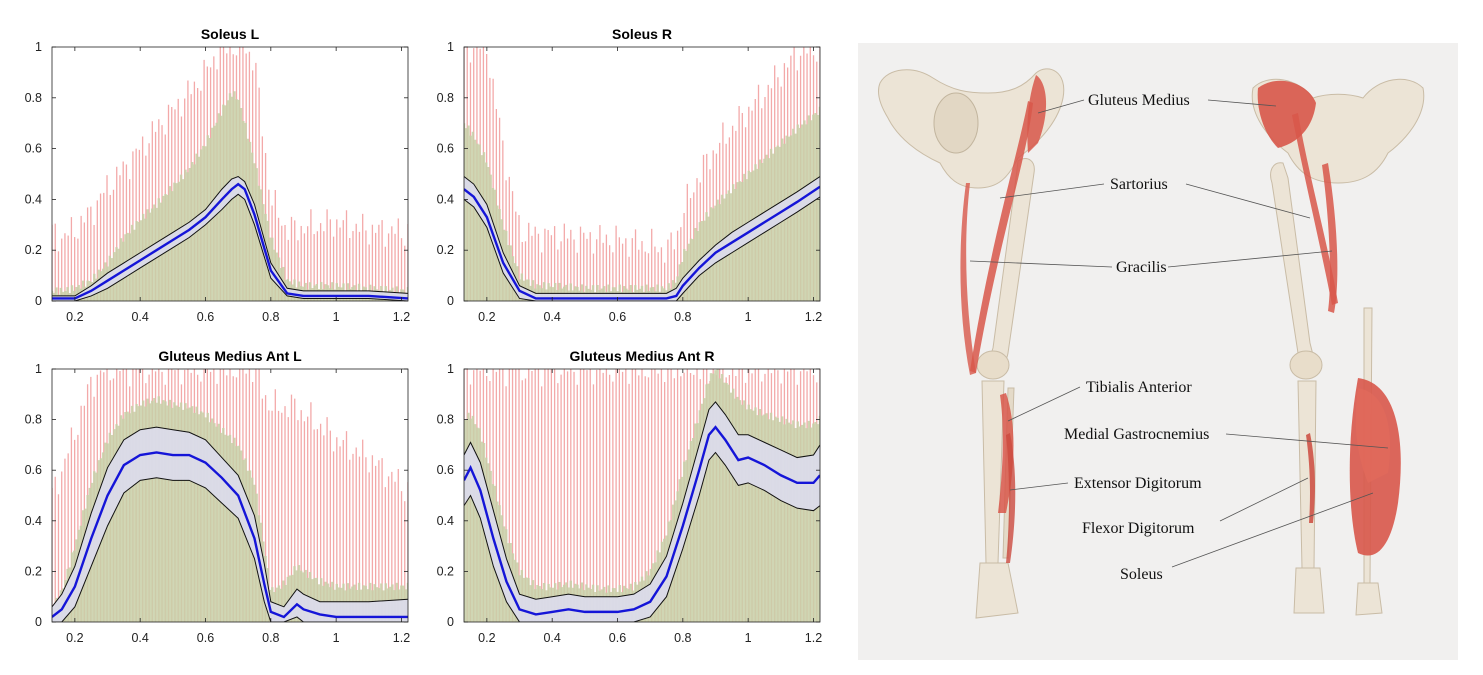  I want to click on foot-front, so click(997, 590).